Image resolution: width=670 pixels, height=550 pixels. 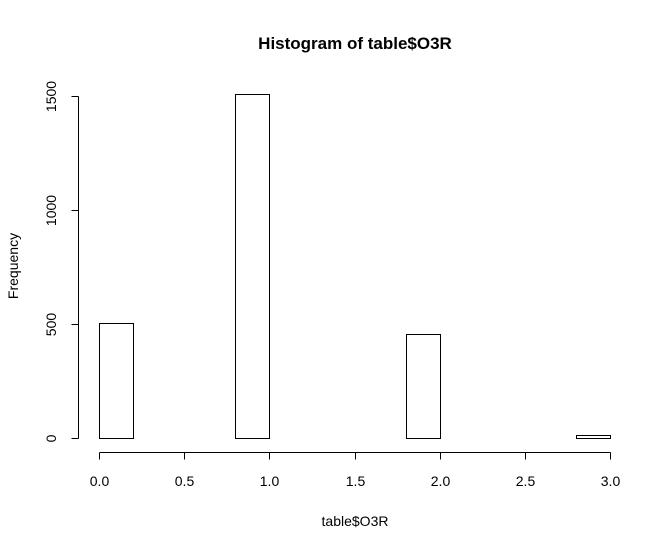 What do you see at coordinates (185, 481) in the screenshot?
I see `x-tick-label: 0.5` at bounding box center [185, 481].